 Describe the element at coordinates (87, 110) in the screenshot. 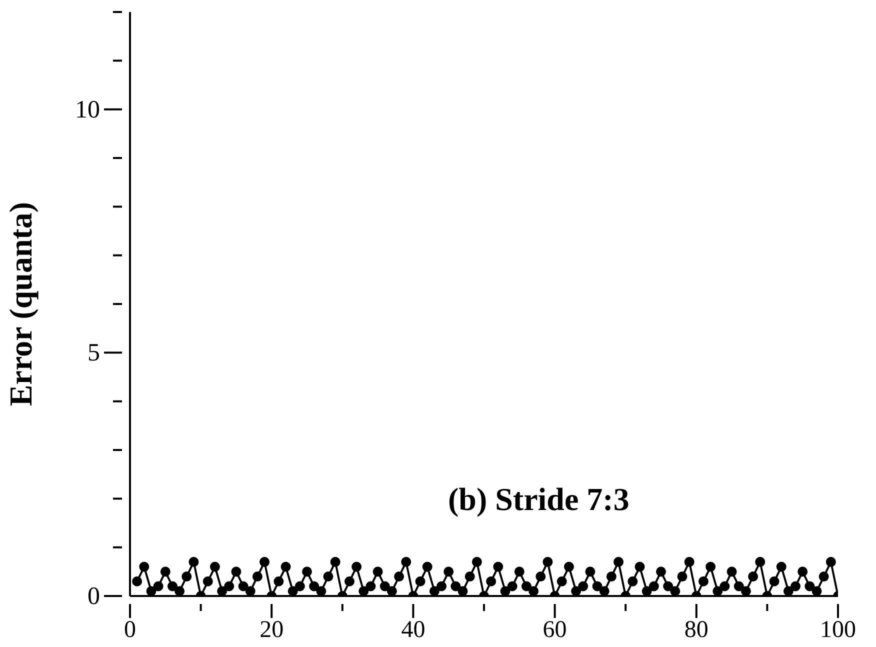

I see `y-tick-label: 10` at that location.